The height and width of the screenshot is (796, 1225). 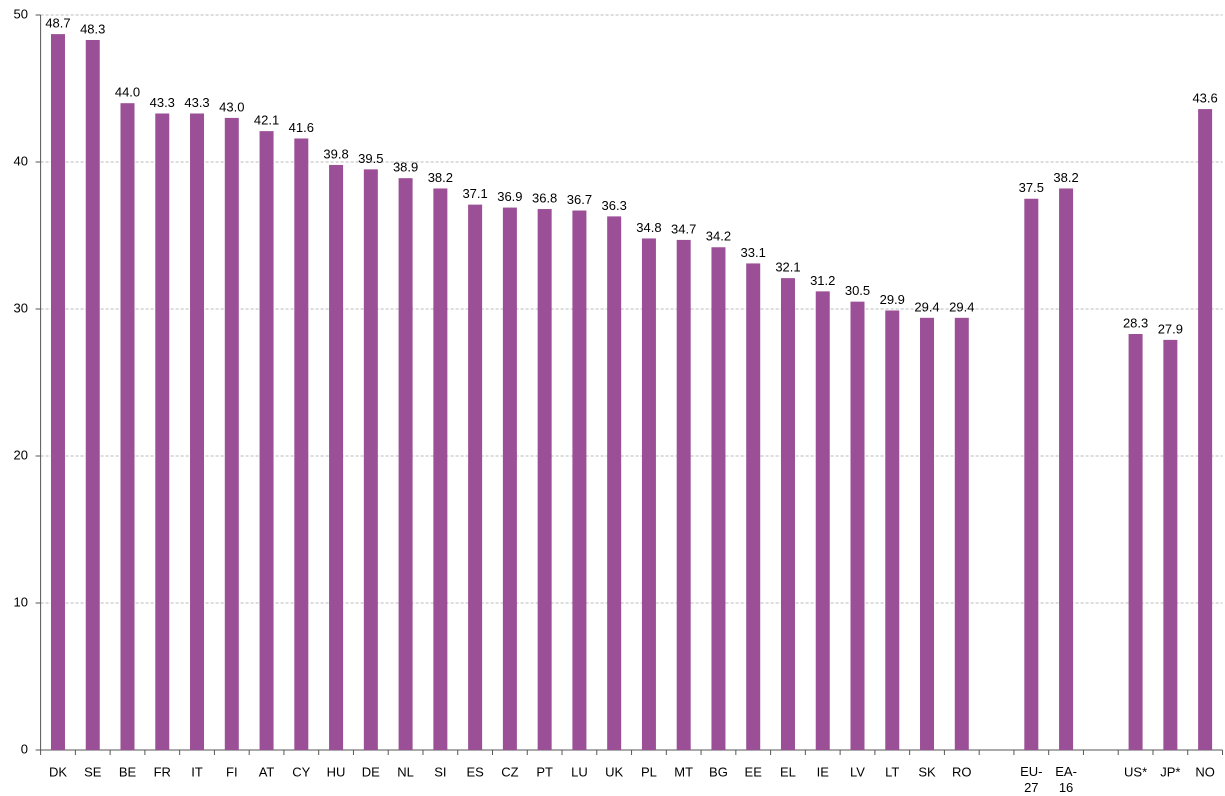 What do you see at coordinates (857, 290) in the screenshot?
I see `value-label: 30.5` at bounding box center [857, 290].